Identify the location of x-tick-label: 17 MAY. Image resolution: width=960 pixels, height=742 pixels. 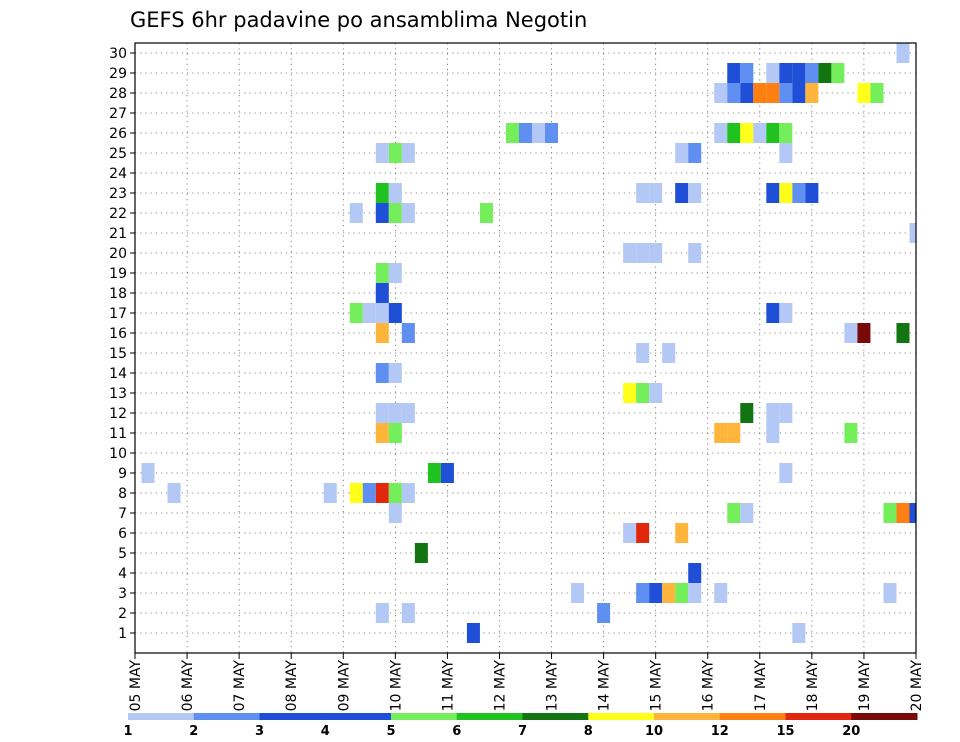
(761, 686).